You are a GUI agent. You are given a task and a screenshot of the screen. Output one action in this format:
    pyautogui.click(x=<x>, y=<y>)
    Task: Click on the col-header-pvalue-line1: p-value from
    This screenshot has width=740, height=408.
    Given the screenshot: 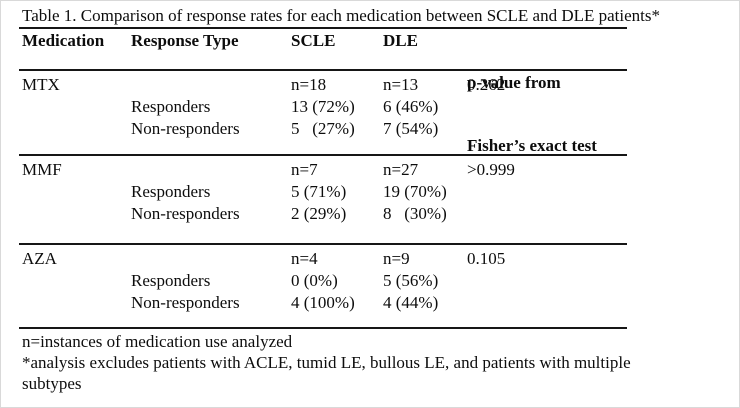 What is the action you would take?
    pyautogui.click(x=514, y=82)
    